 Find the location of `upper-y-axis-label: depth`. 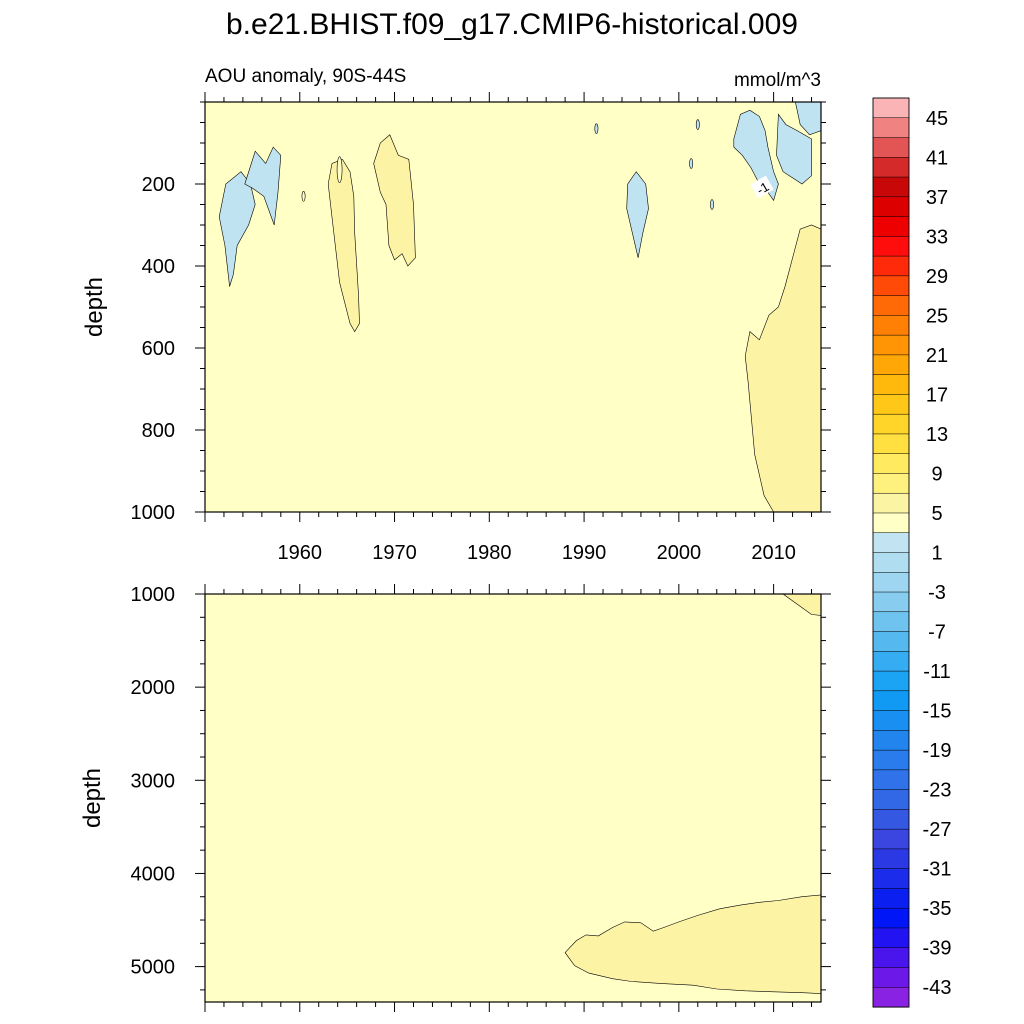

upper-y-axis-label: depth is located at coordinates (94, 307).